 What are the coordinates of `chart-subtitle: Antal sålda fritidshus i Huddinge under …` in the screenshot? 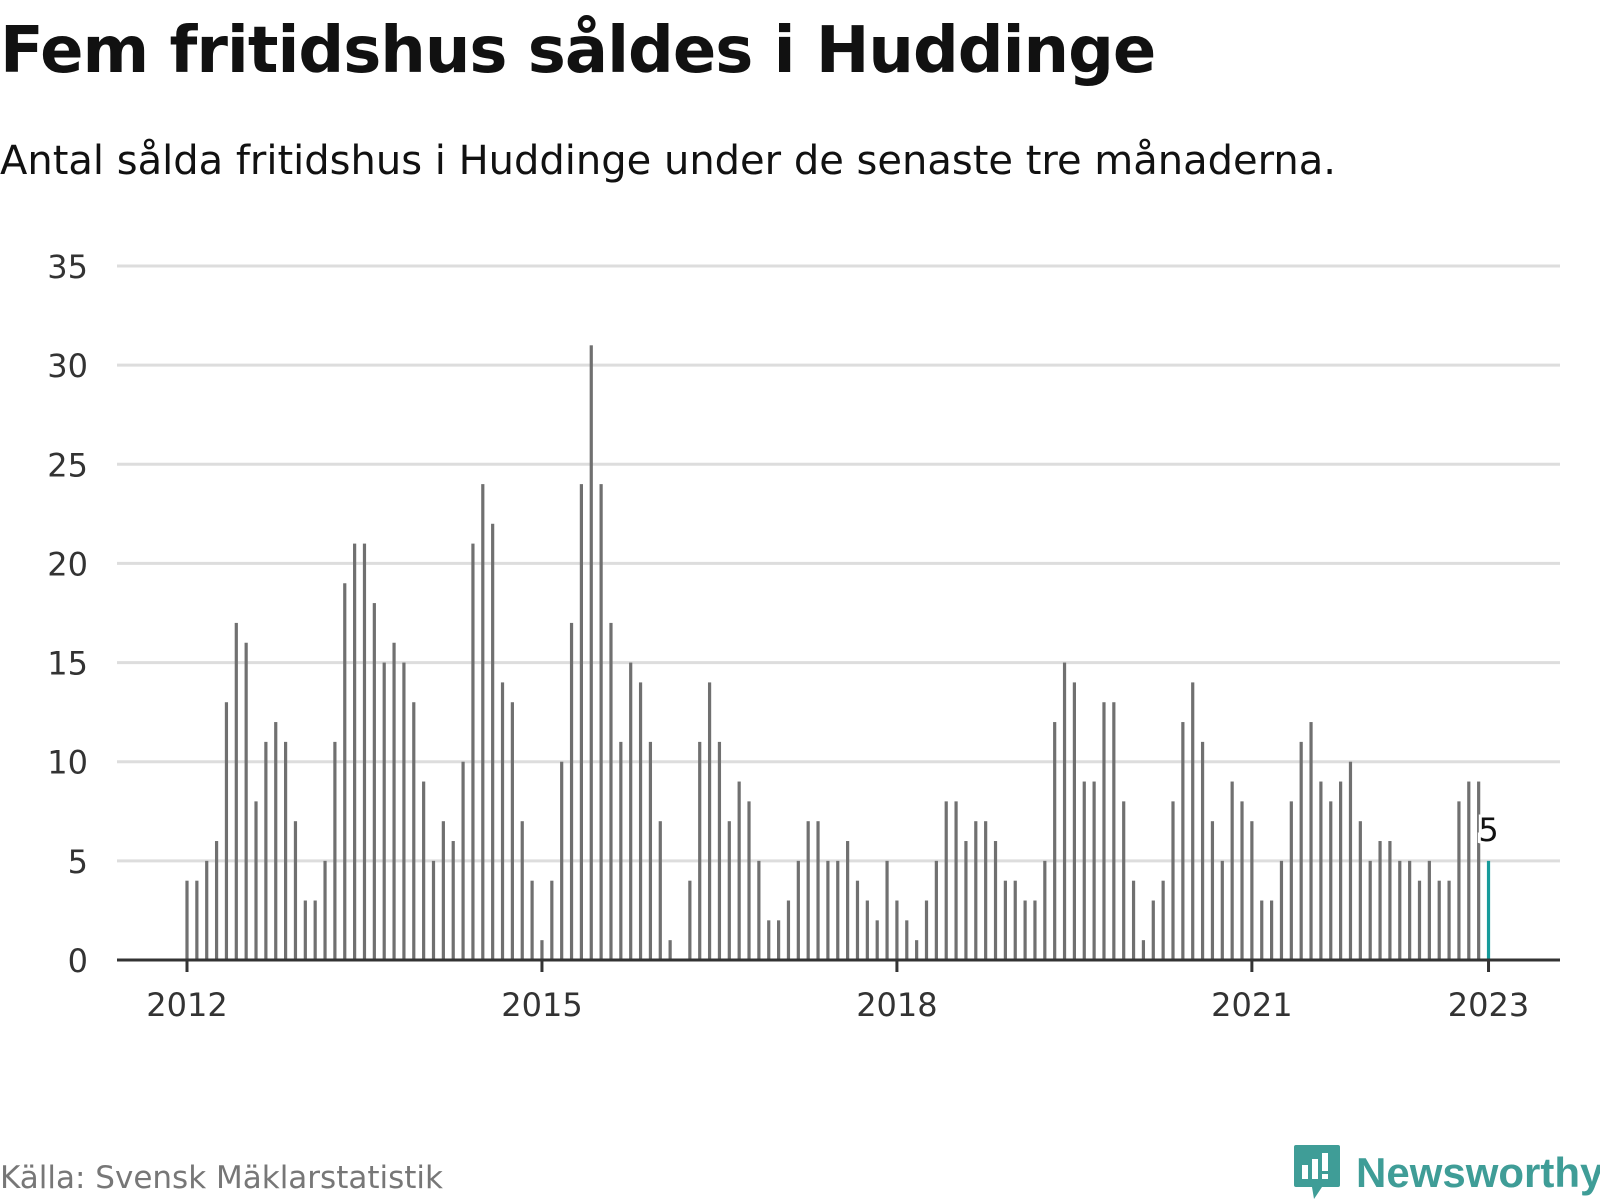 It's located at (668, 161).